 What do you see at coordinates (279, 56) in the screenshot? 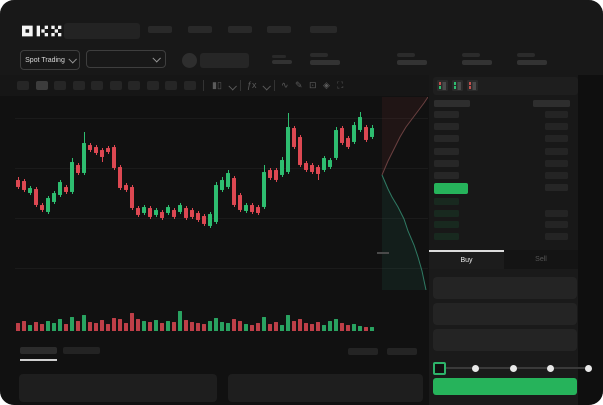
I see `price-label-placeholder` at bounding box center [279, 56].